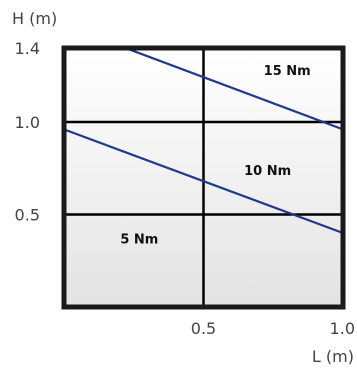  Describe the element at coordinates (139, 240) in the screenshot. I see `region-label: 5 Nm` at that location.